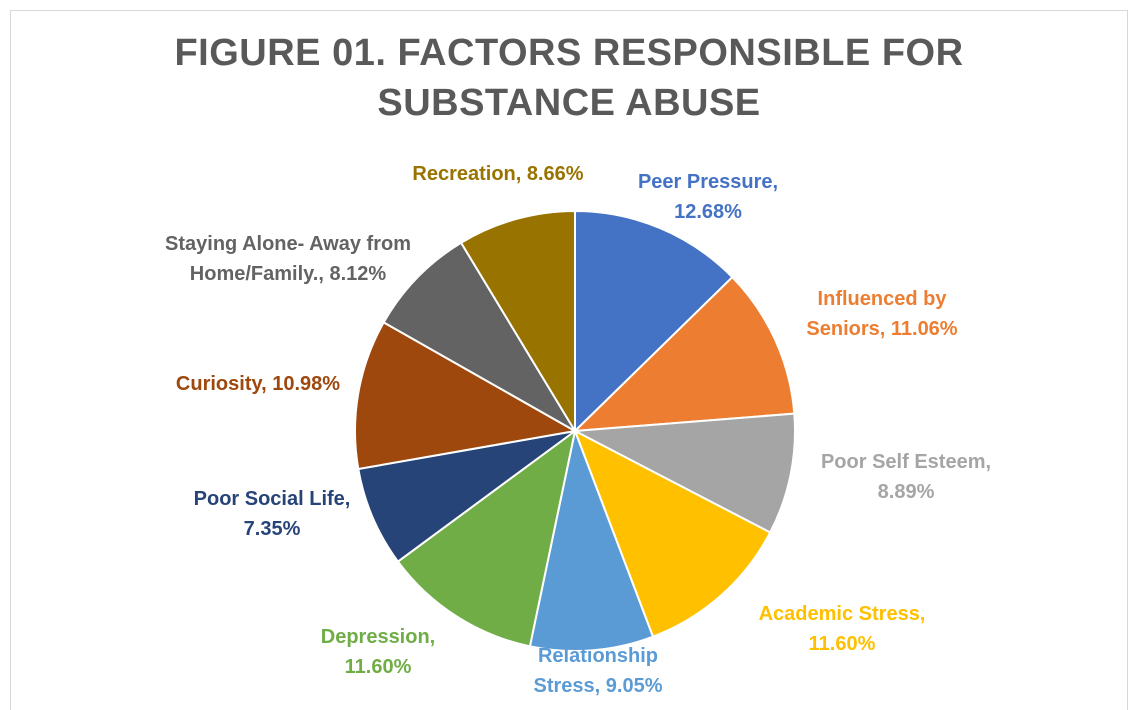 The height and width of the screenshot is (710, 1138). What do you see at coordinates (288, 274) in the screenshot?
I see `slice-label-line: Home/Family., 8.12%` at bounding box center [288, 274].